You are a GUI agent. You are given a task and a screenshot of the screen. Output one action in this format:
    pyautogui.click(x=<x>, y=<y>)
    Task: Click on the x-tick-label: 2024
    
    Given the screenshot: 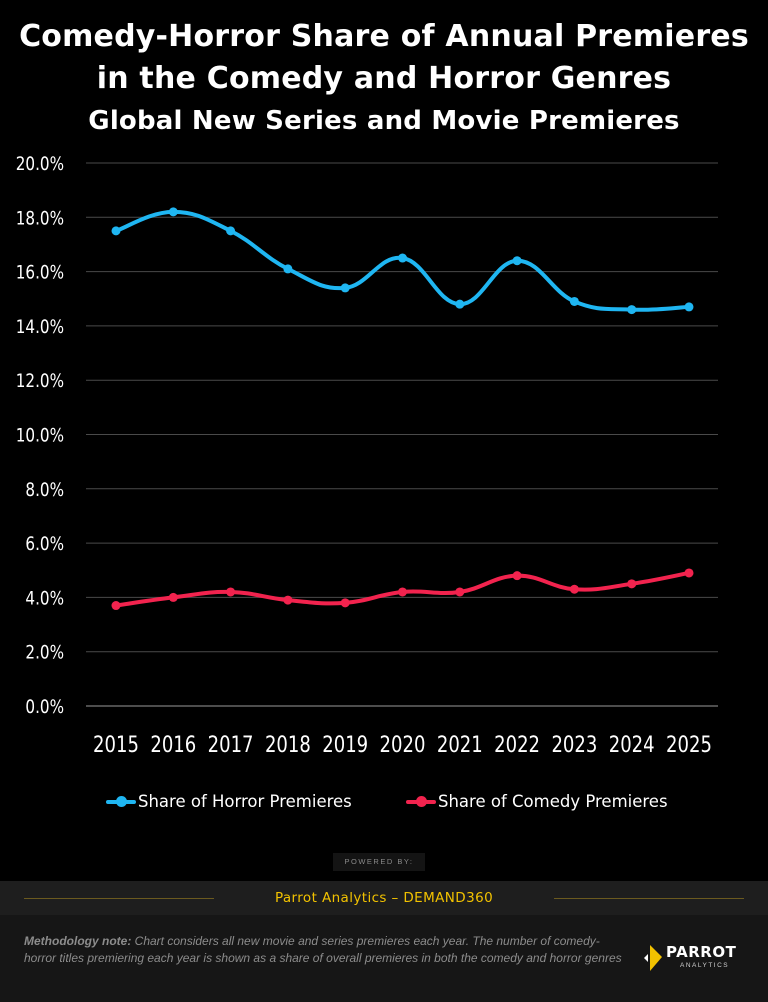 What is the action you would take?
    pyautogui.click(x=632, y=744)
    